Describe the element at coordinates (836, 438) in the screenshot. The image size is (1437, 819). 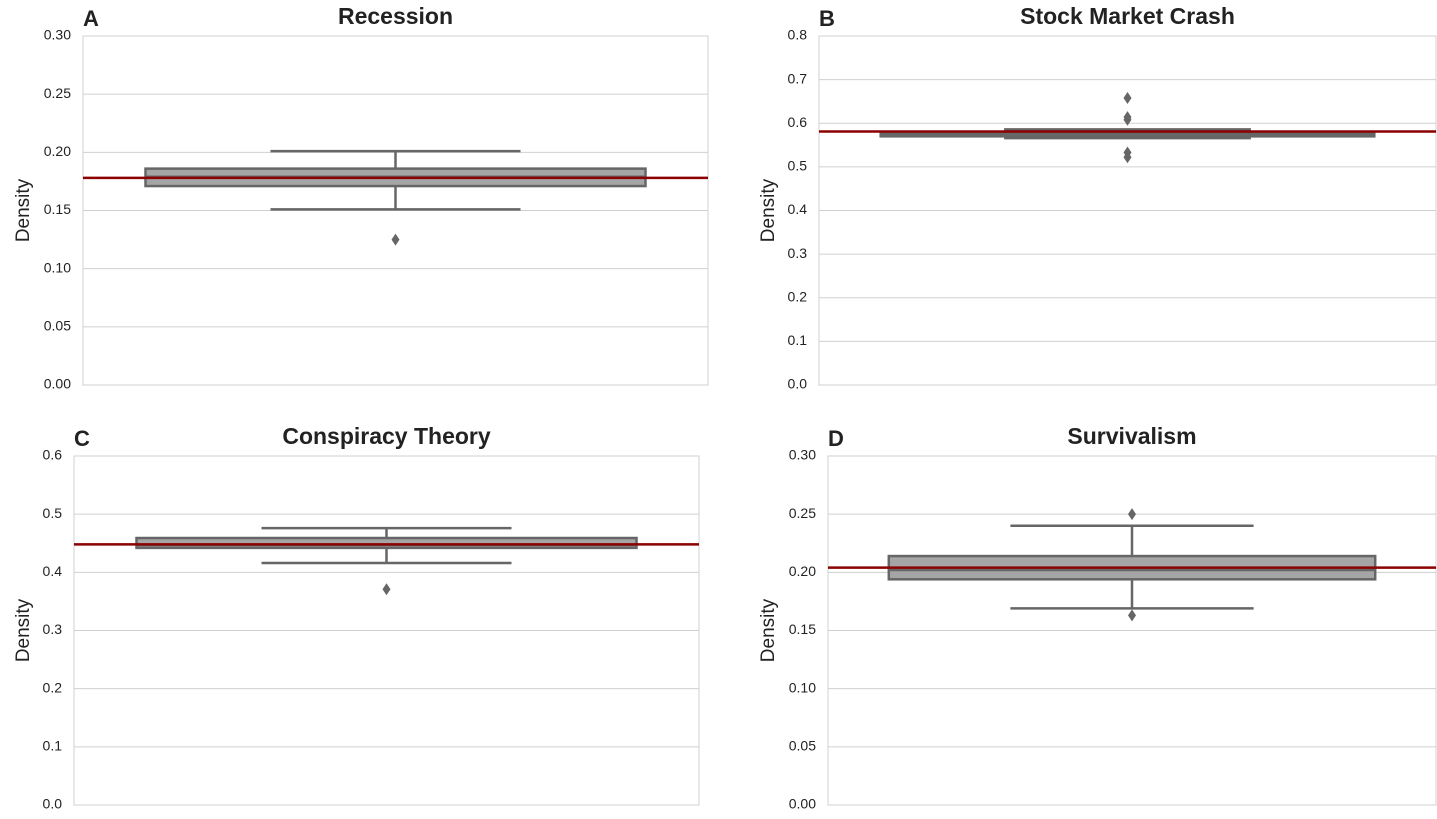
I see `panel-label: D` at that location.